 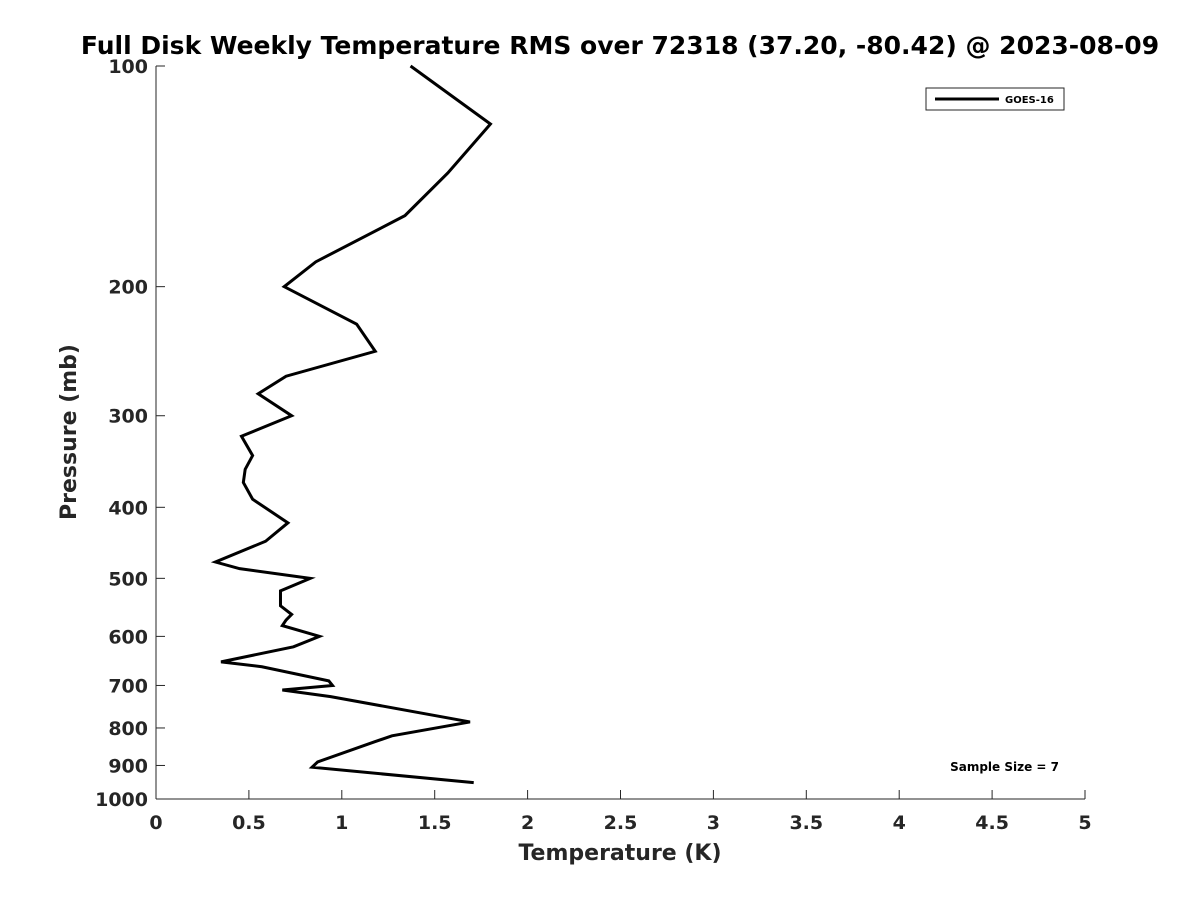 What do you see at coordinates (128, 579) in the screenshot?
I see `y-tick-label: 500` at bounding box center [128, 579].